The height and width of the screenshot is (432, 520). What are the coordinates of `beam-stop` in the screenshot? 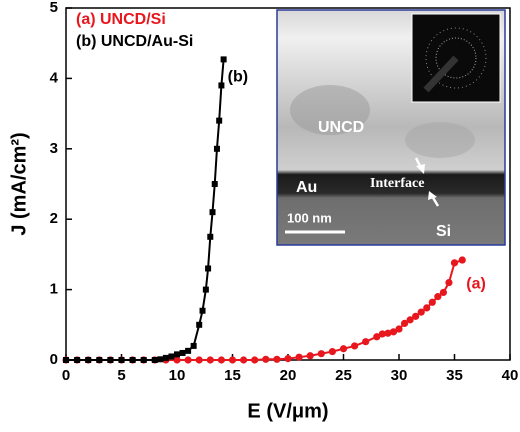 It's located at (441, 74).